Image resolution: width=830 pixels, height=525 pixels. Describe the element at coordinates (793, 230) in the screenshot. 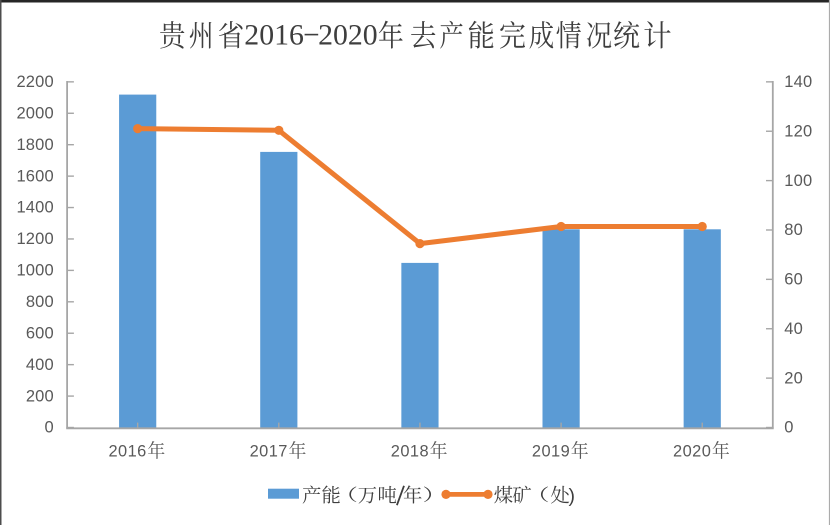

I see `svg-text: 80` at that location.